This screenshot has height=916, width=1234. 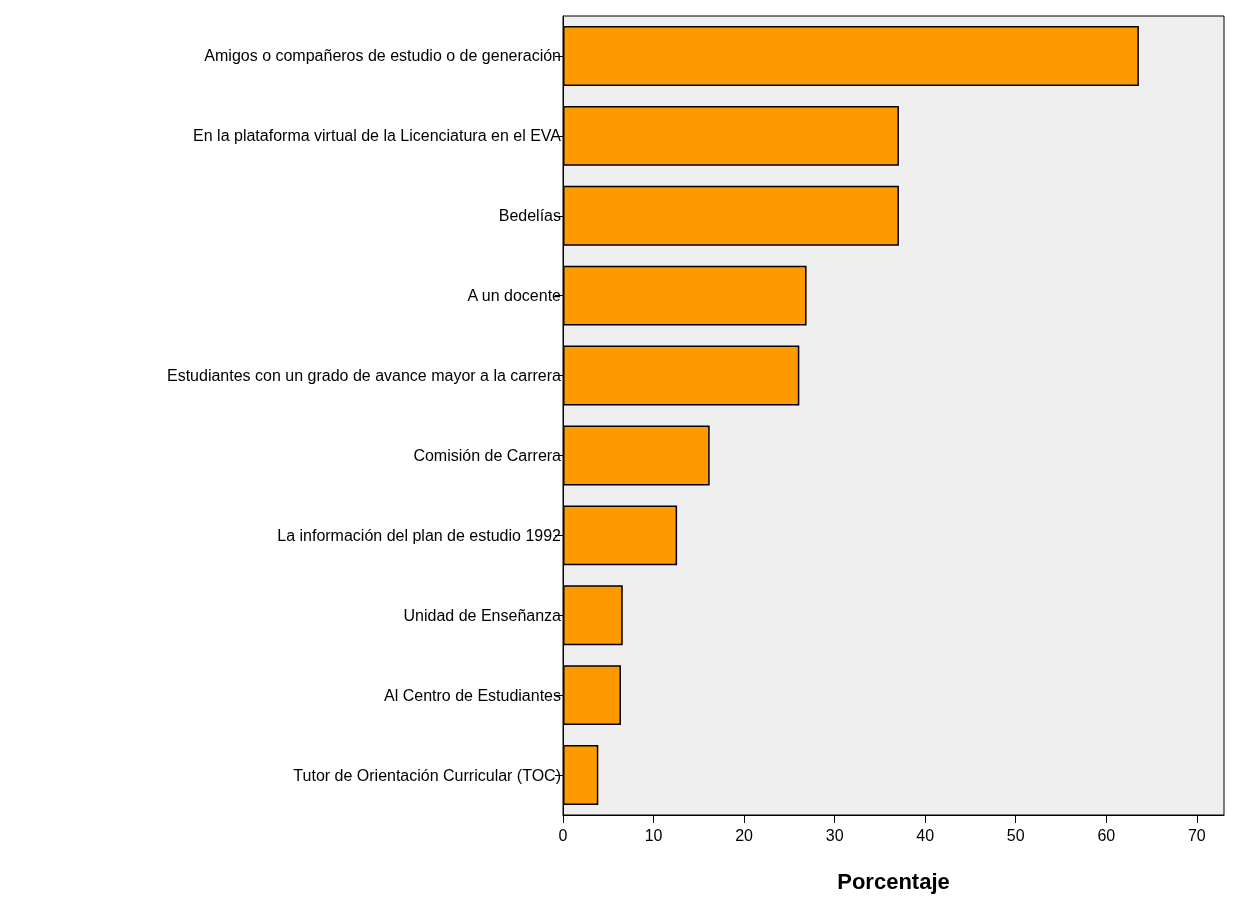 I want to click on x-tick-label: 20, so click(x=744, y=835).